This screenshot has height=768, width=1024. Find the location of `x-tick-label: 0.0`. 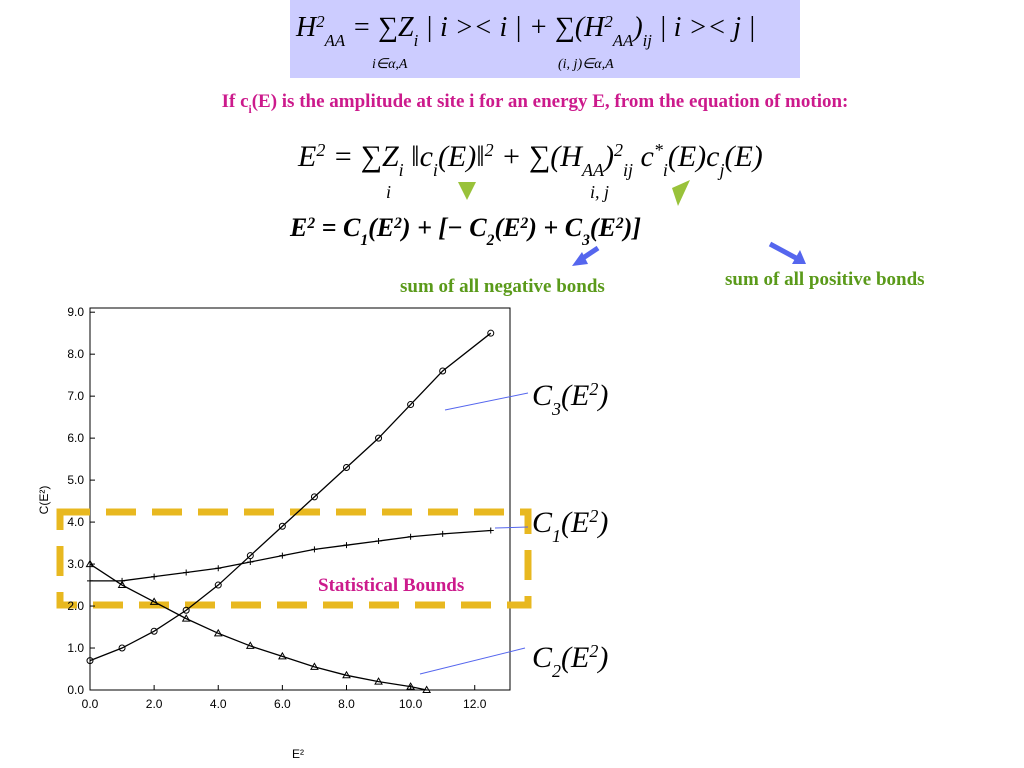

x-tick-label: 0.0 is located at coordinates (90, 704).